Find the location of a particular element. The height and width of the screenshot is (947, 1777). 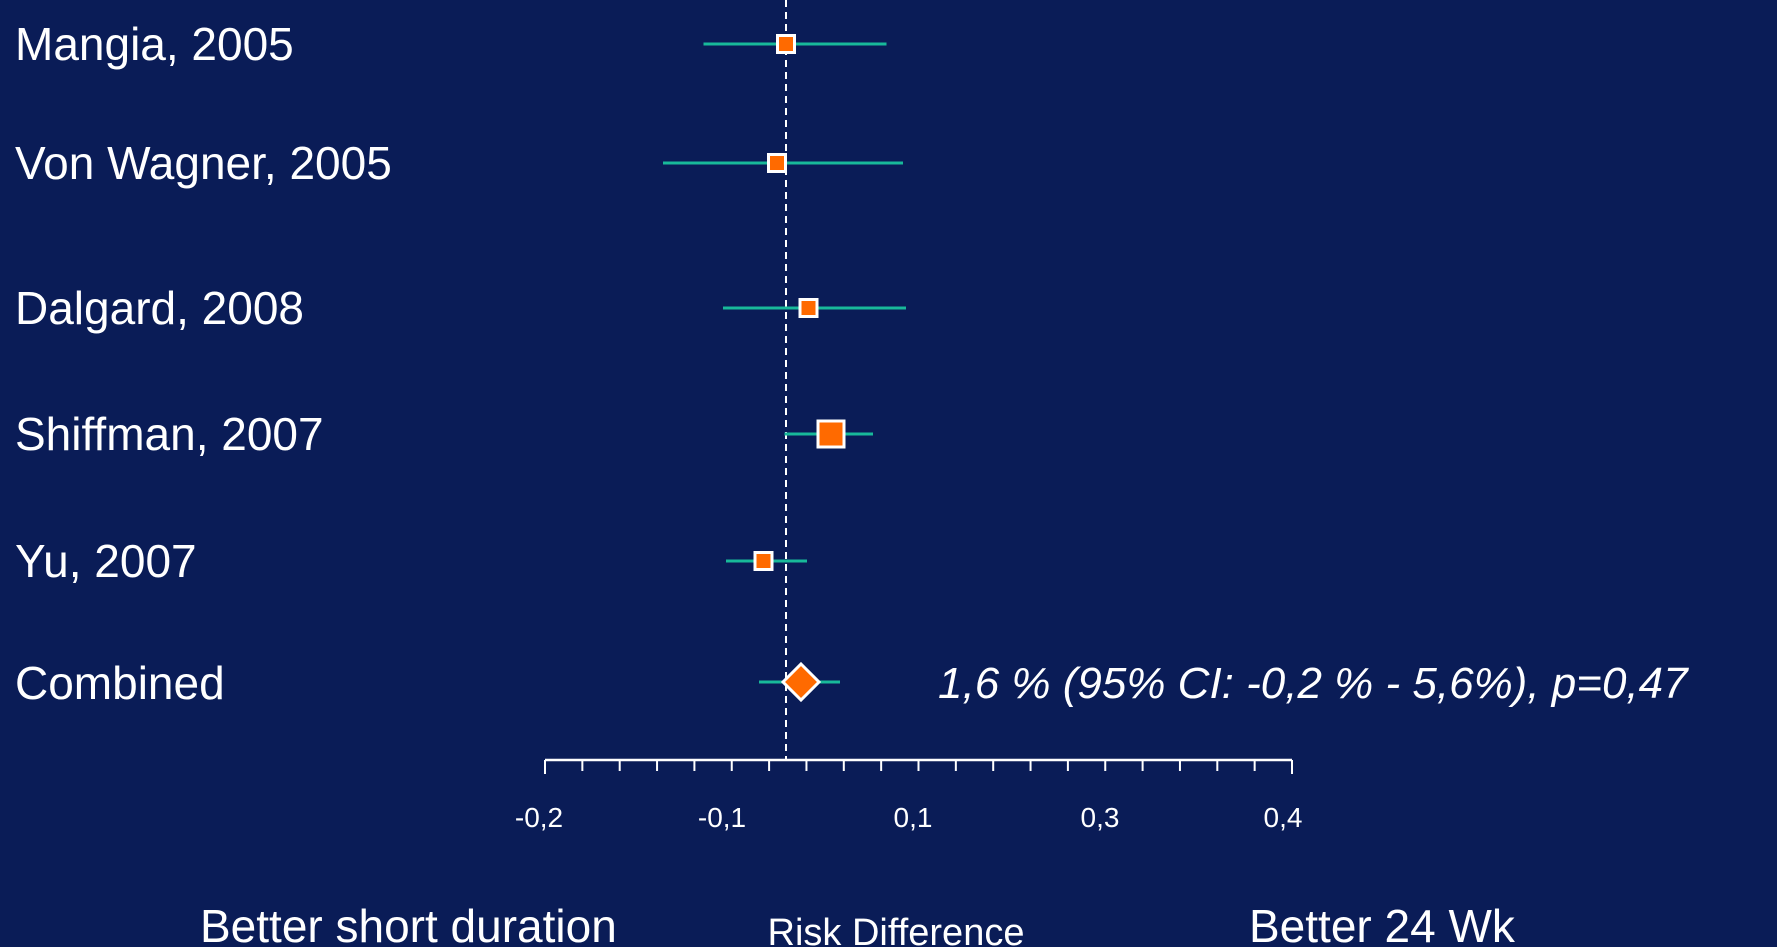

x-tick-label: 0,1 is located at coordinates (913, 817).